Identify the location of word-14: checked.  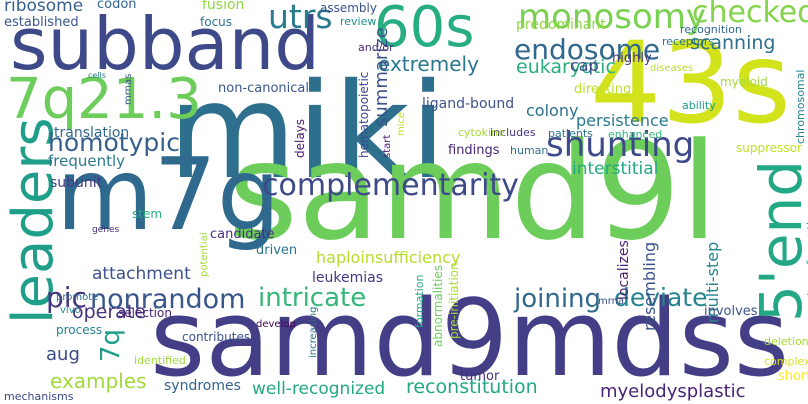
(750, 15).